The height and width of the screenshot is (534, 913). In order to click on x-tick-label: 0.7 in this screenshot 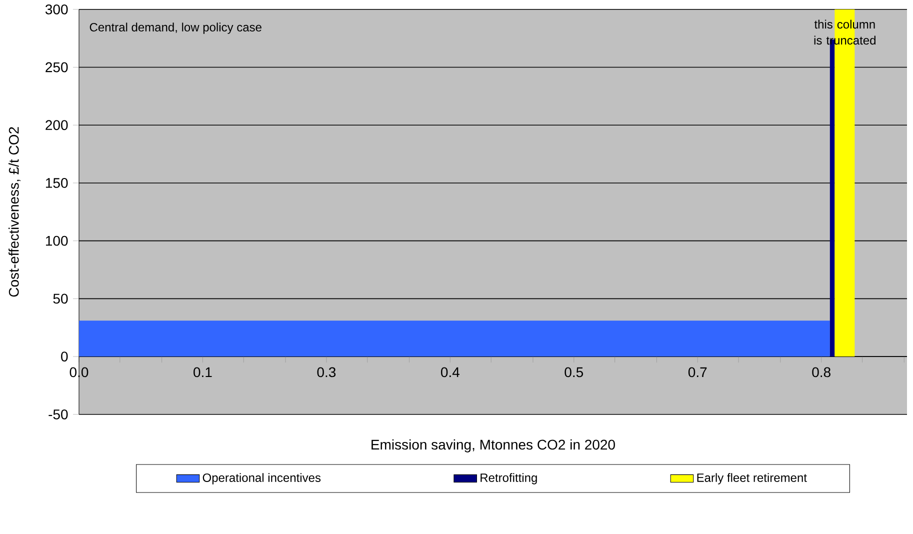, I will do `click(697, 372)`.